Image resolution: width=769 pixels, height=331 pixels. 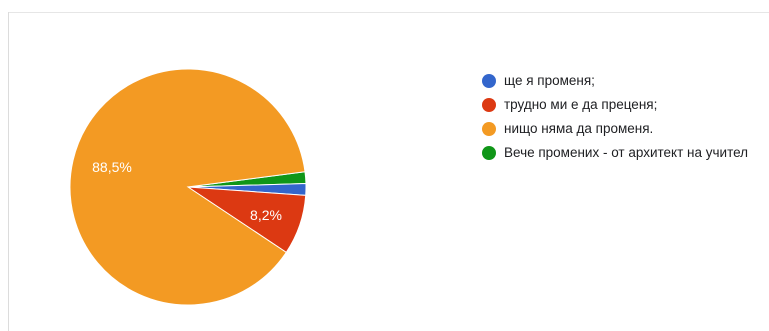 What do you see at coordinates (579, 128) in the screenshot?
I see `legend-label: нищо няма да променя.` at bounding box center [579, 128].